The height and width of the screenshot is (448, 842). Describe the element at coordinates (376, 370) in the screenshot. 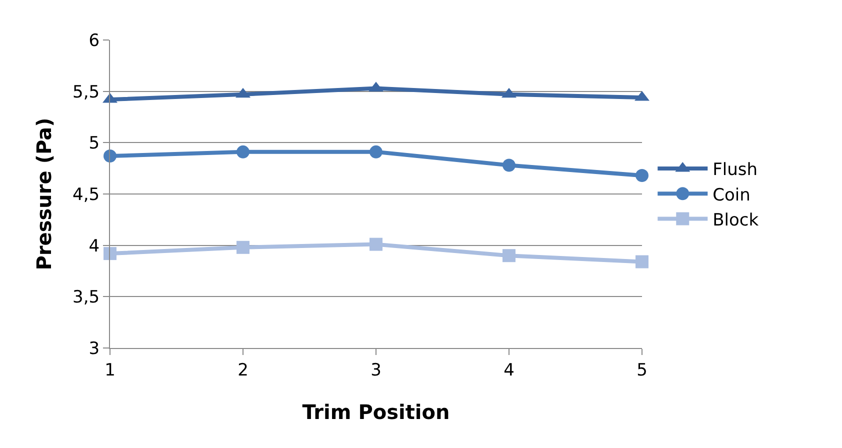

I see `x-tick-label: 3` at that location.